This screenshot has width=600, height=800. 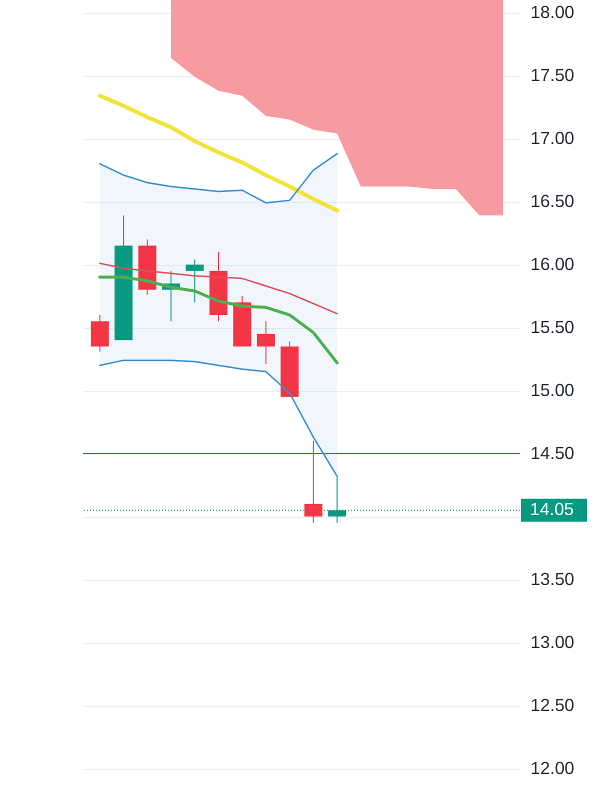 What do you see at coordinates (552, 579) in the screenshot?
I see `y-tick-label: 13.50` at bounding box center [552, 579].